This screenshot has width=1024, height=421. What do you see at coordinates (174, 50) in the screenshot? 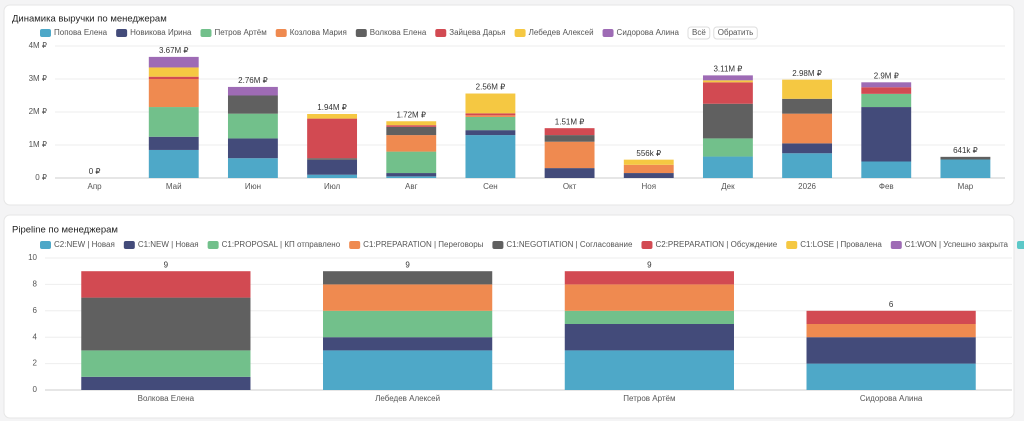
I see `total-label: 3.67M ₽` at bounding box center [174, 50].